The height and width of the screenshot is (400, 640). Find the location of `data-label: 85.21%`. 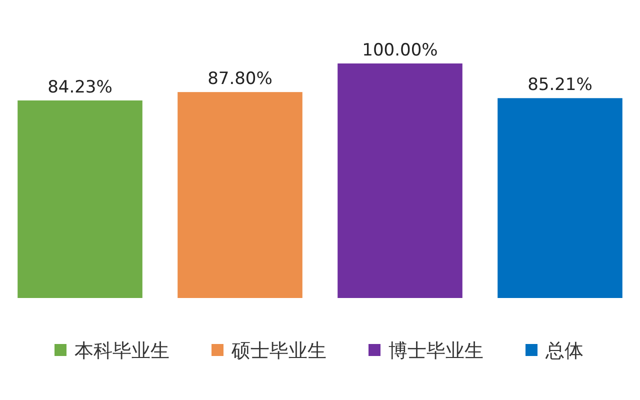

data-label: 85.21% is located at coordinates (560, 85).